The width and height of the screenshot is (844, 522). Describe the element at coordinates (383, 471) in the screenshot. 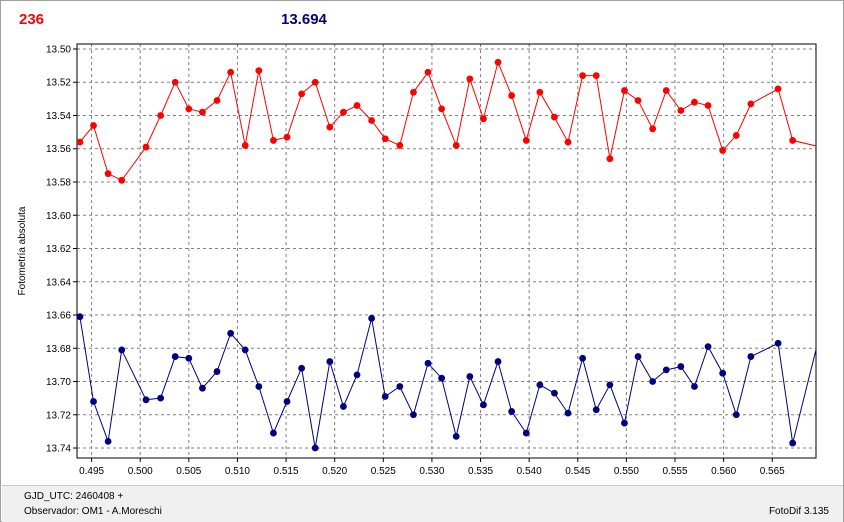

I see `x-tick-label: 0.525` at that location.